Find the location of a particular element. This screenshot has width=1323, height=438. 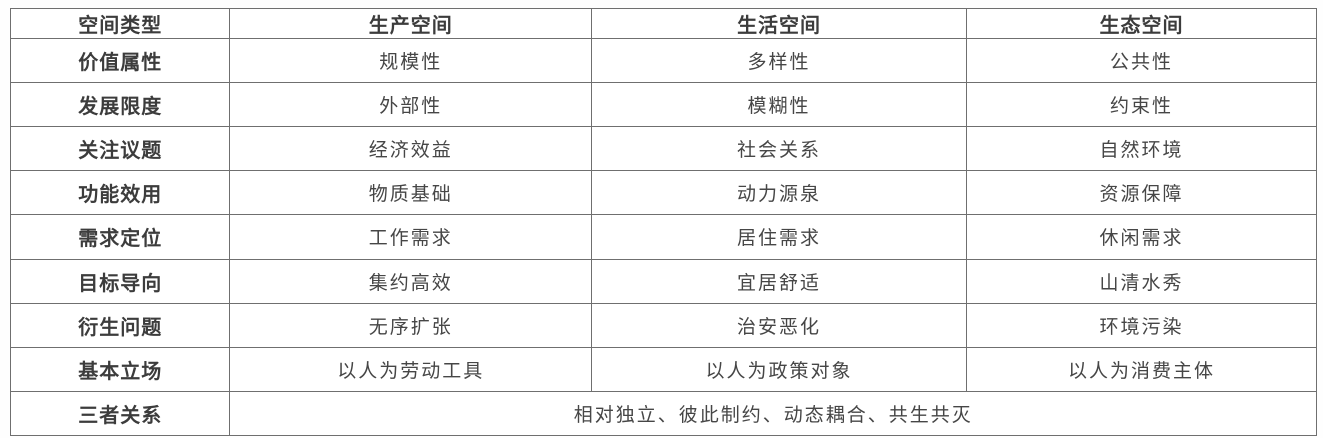

table-cell: 治安恶化 is located at coordinates (779, 325).